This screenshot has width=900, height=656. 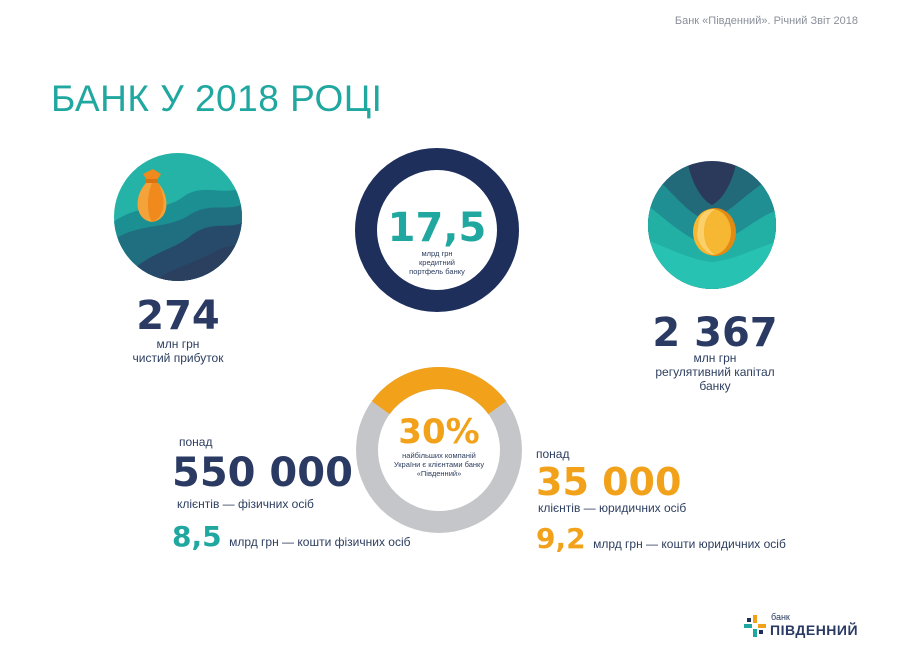 I want to click on logo-text-small: банк, so click(x=780, y=617).